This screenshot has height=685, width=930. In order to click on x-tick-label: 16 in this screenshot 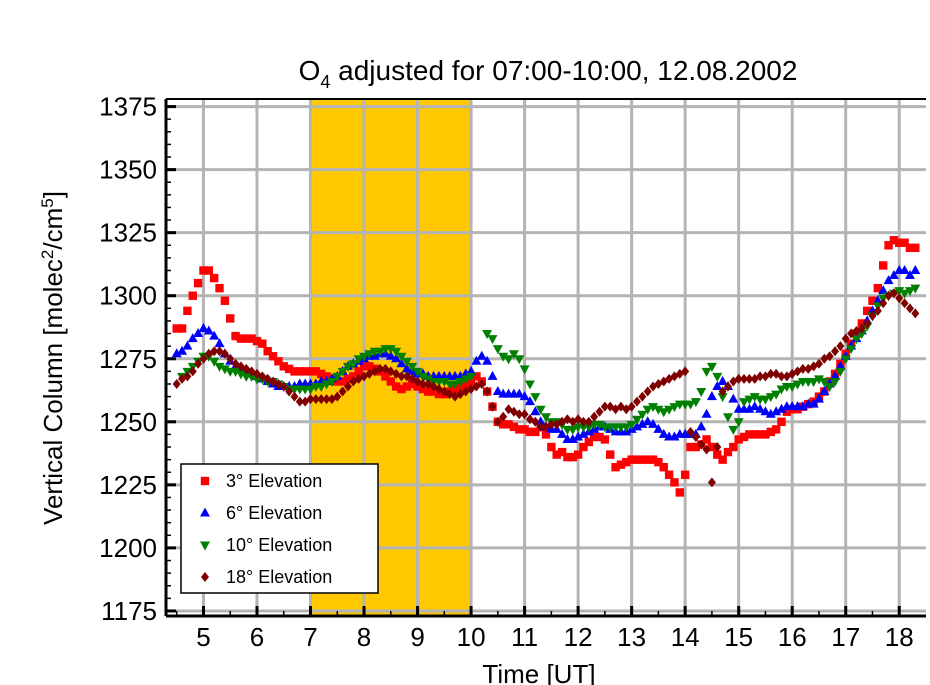, I will do `click(792, 637)`.